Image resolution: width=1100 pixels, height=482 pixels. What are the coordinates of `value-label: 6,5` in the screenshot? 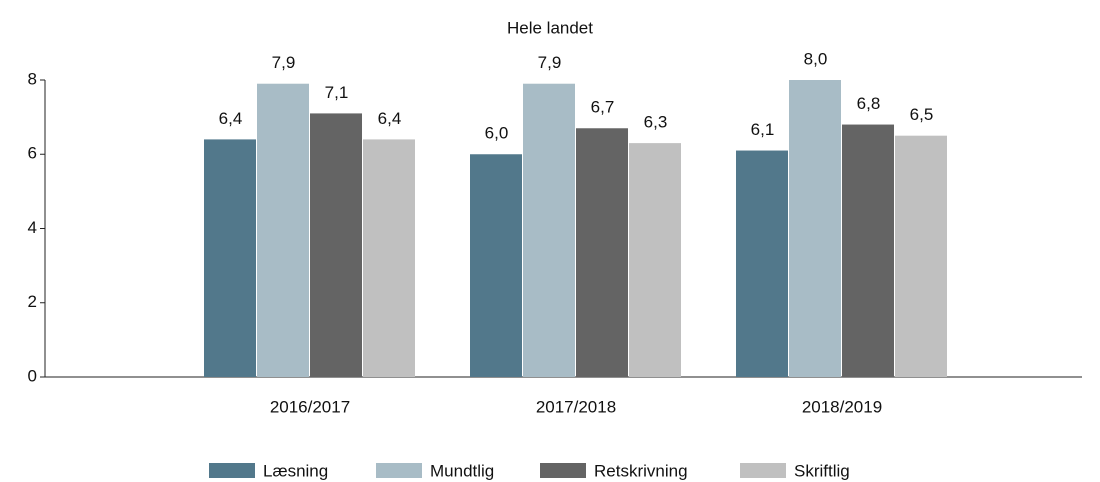 It's located at (922, 114).